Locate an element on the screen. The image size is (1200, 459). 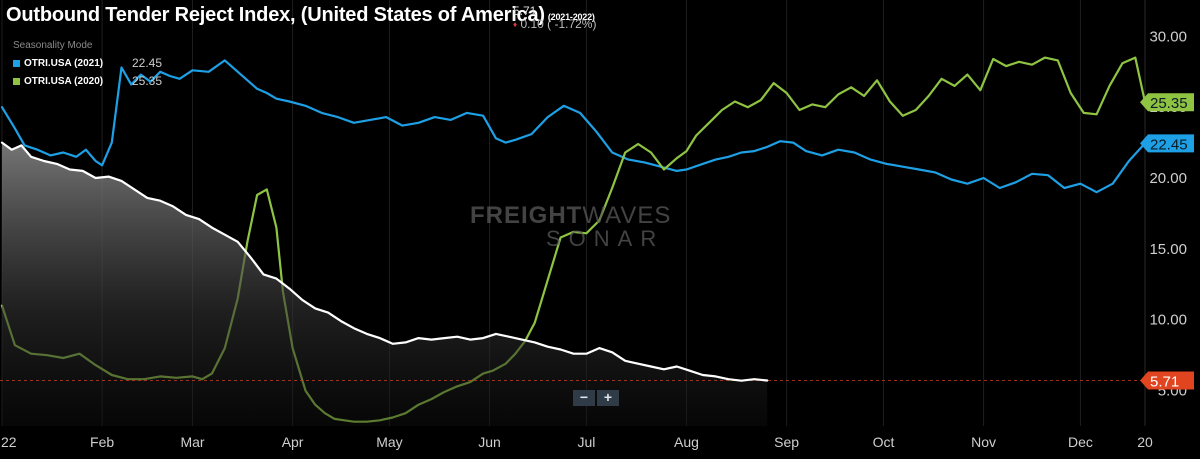
chart-title-range: (2021-2022) is located at coordinates (571, 17).